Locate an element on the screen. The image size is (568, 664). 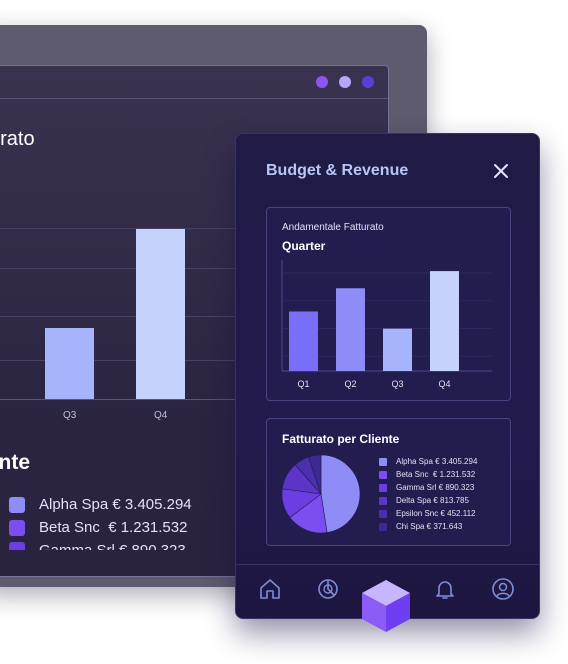
bar-q3 is located at coordinates (397, 349).